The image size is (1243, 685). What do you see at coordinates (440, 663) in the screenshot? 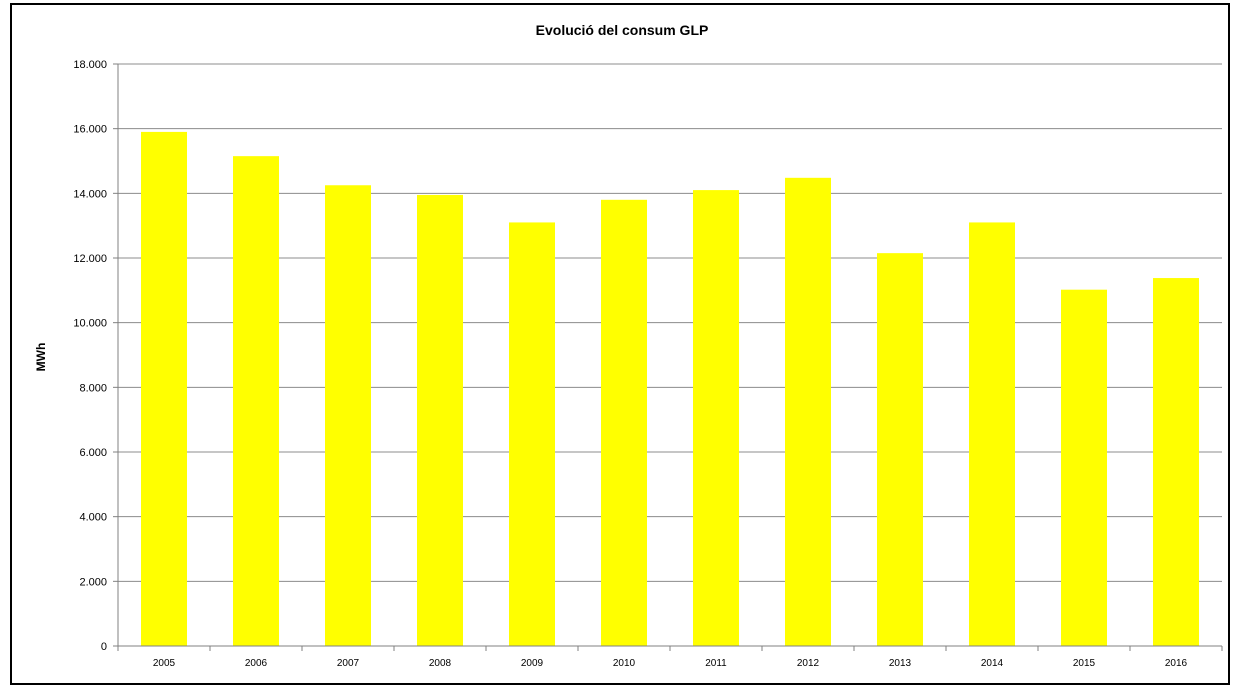
I see `x-tick-label: 2008` at bounding box center [440, 663].